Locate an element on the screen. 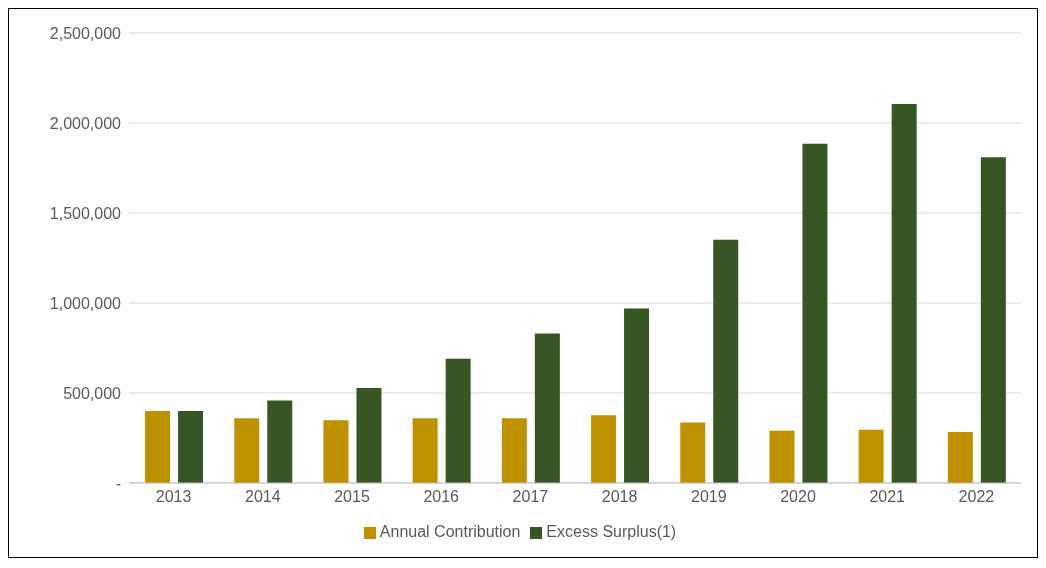  x-tick-label: 2017 is located at coordinates (530, 497).